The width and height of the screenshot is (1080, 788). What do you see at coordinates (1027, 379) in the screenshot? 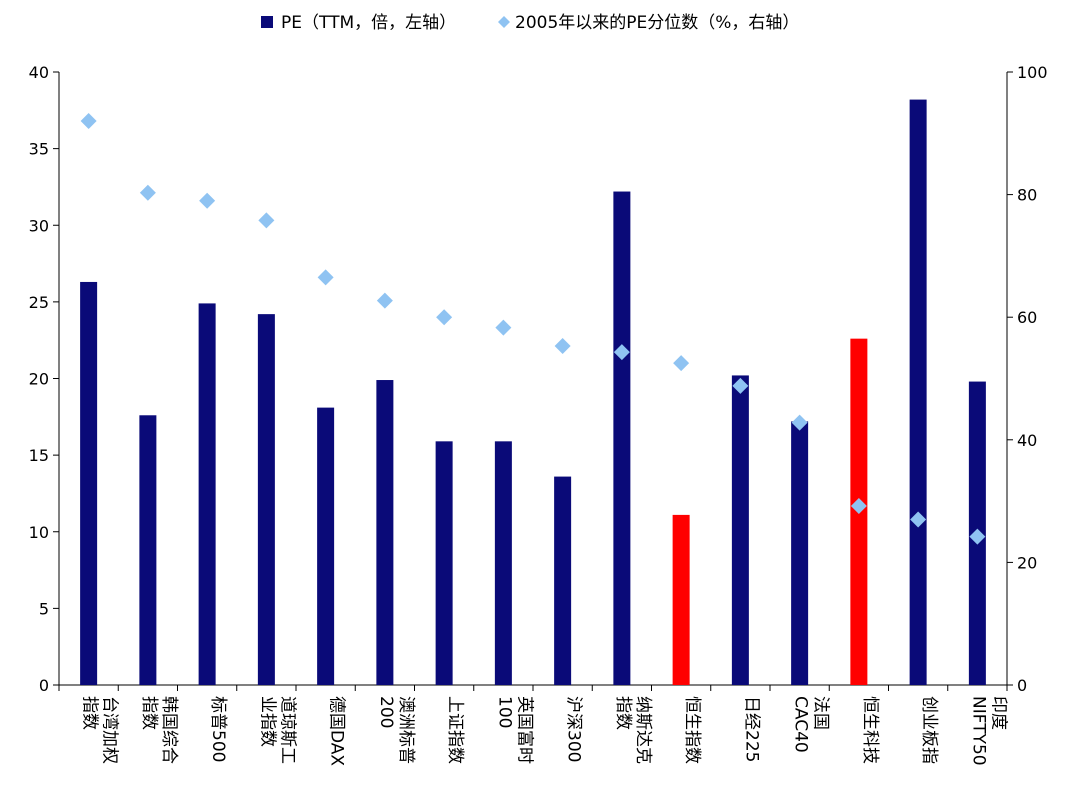
I see `right-axis-ticks: 0 20 40 60 80 100` at bounding box center [1027, 379].